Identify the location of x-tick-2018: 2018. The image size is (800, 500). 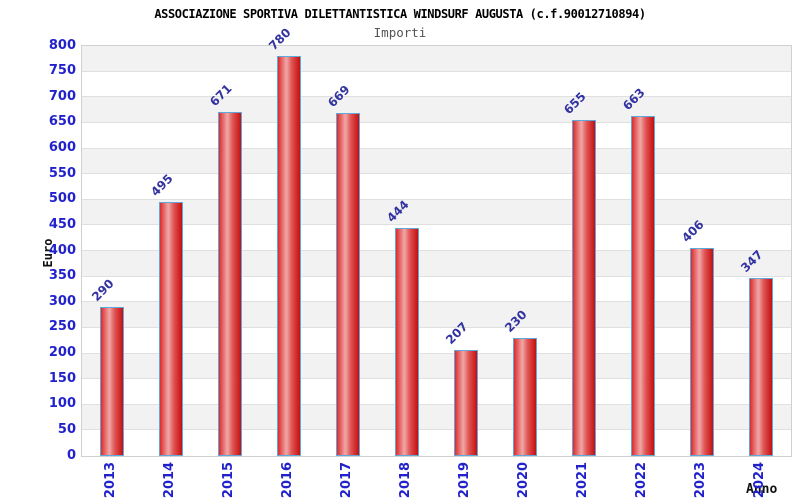
(405, 480).